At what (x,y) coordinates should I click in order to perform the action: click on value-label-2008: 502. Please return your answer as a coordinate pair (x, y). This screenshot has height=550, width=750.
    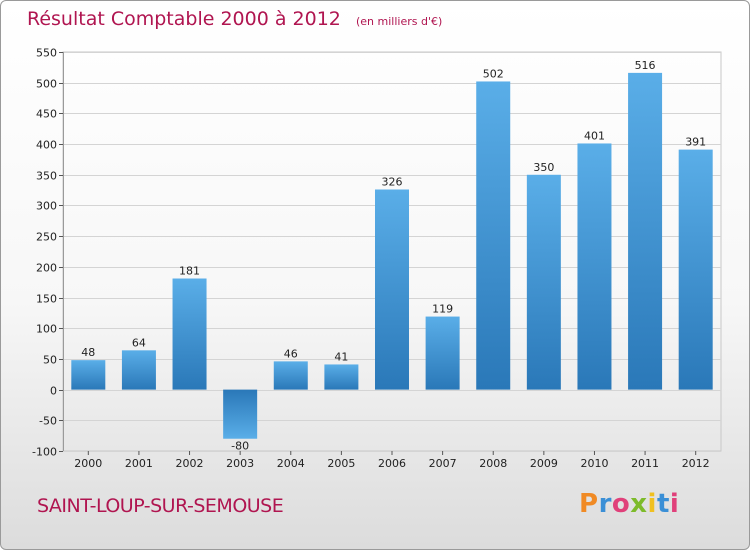
    Looking at the image, I should click on (493, 73).